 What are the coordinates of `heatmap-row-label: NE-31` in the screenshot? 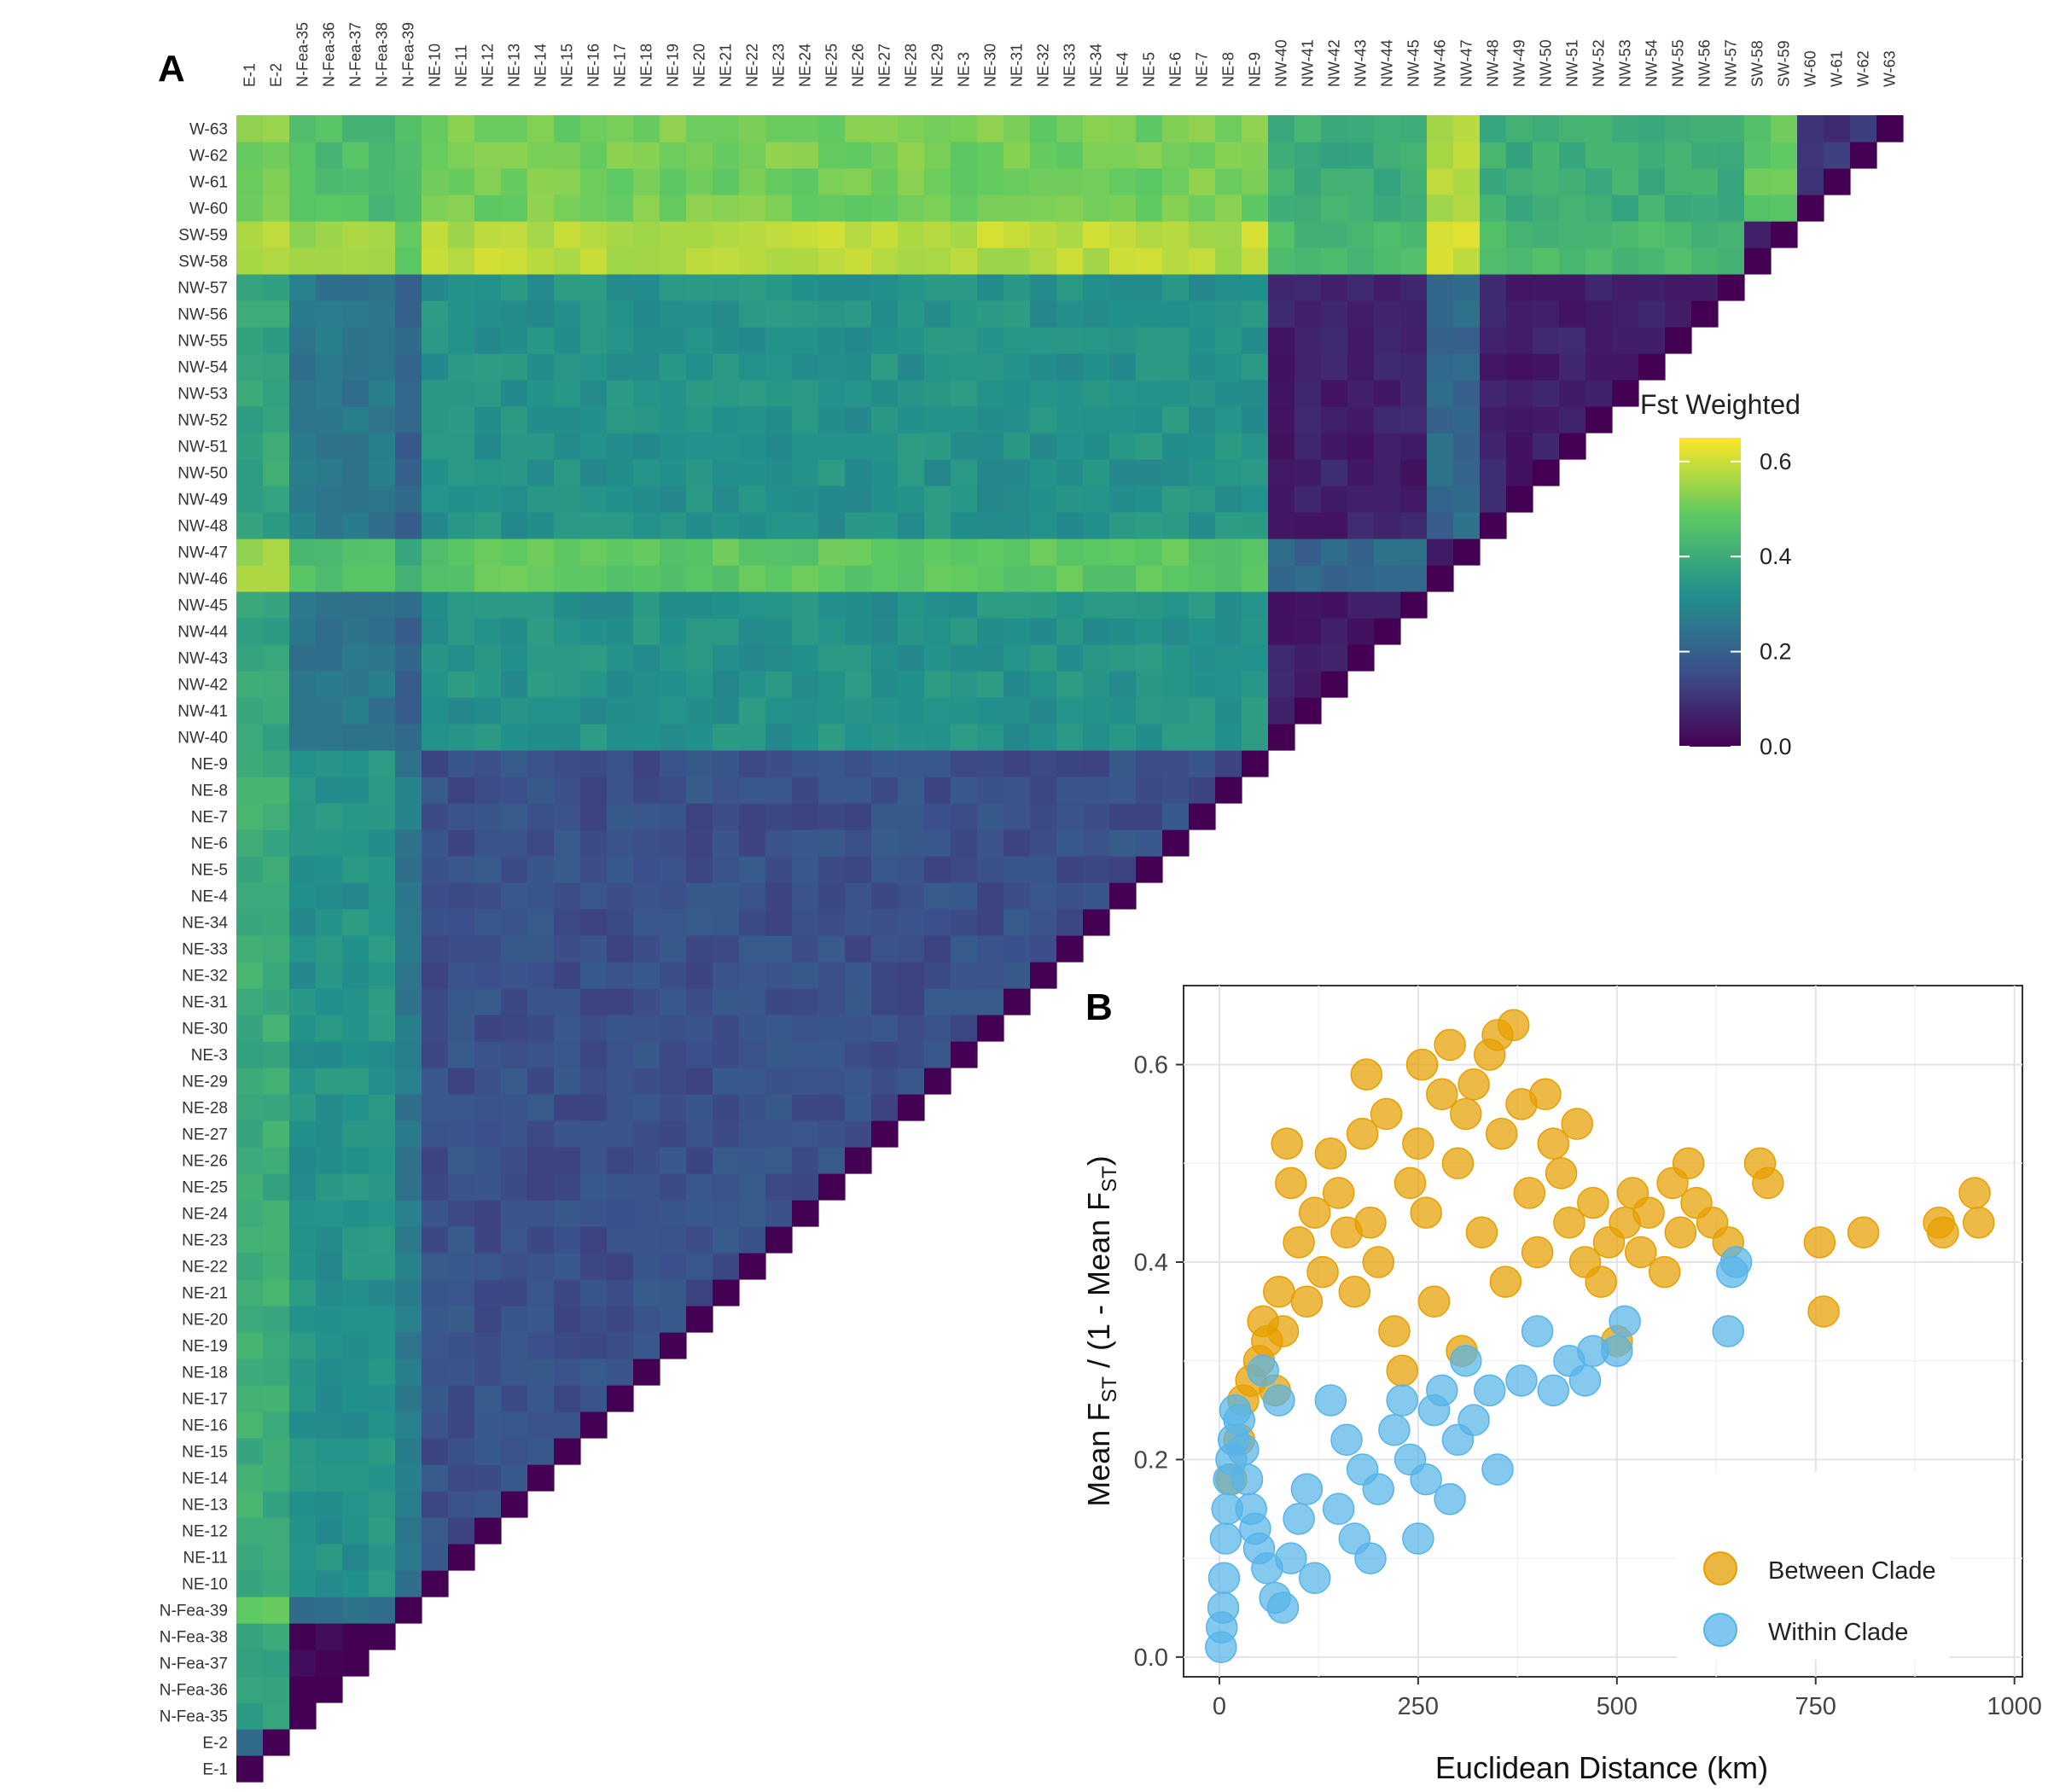 It's located at (205, 1003).